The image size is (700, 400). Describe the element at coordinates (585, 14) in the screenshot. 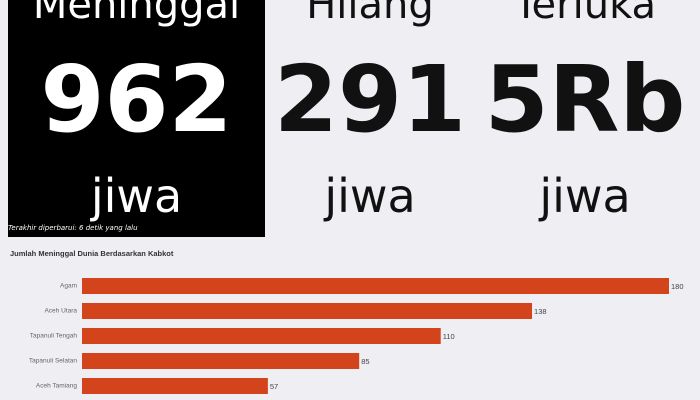

I see `stat-label: Terluka` at that location.